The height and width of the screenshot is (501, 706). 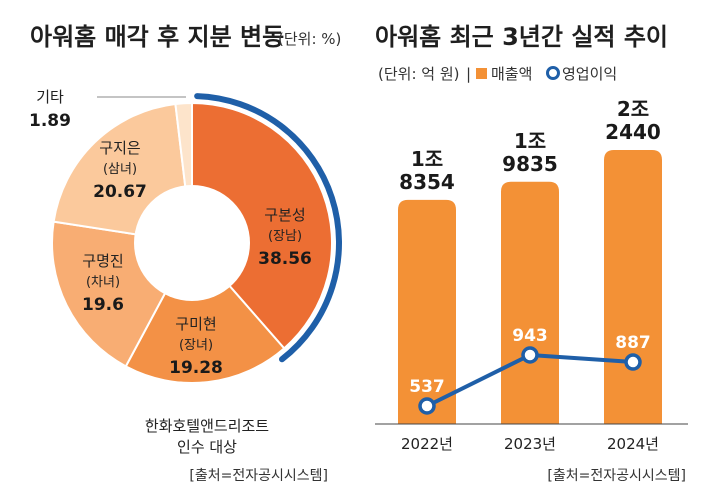 What do you see at coordinates (427, 387) in the screenshot?
I see `profit-label-0: 537` at bounding box center [427, 387].